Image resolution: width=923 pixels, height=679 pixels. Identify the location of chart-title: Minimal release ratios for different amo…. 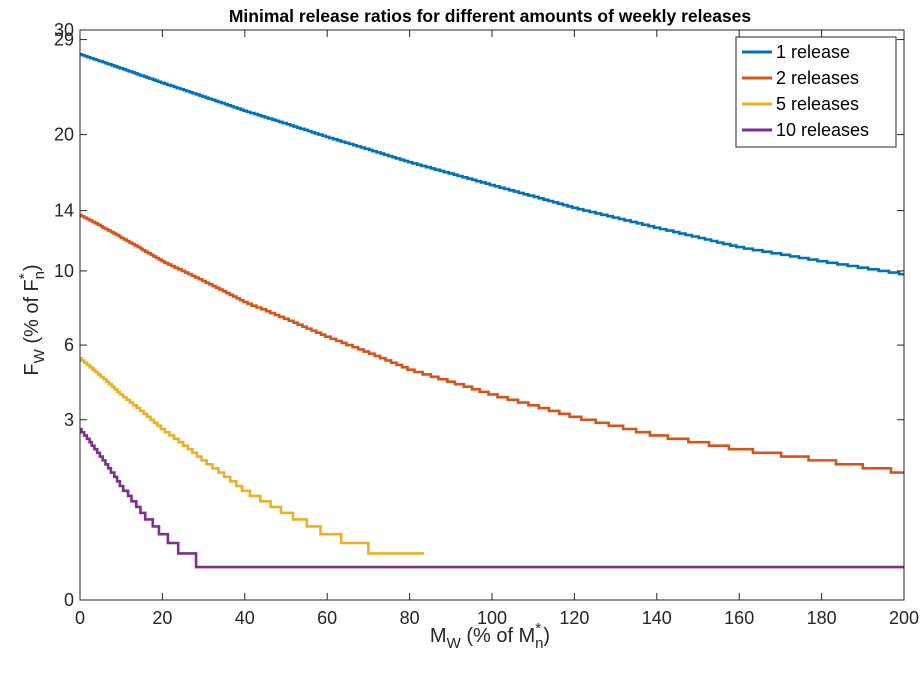
(490, 16).